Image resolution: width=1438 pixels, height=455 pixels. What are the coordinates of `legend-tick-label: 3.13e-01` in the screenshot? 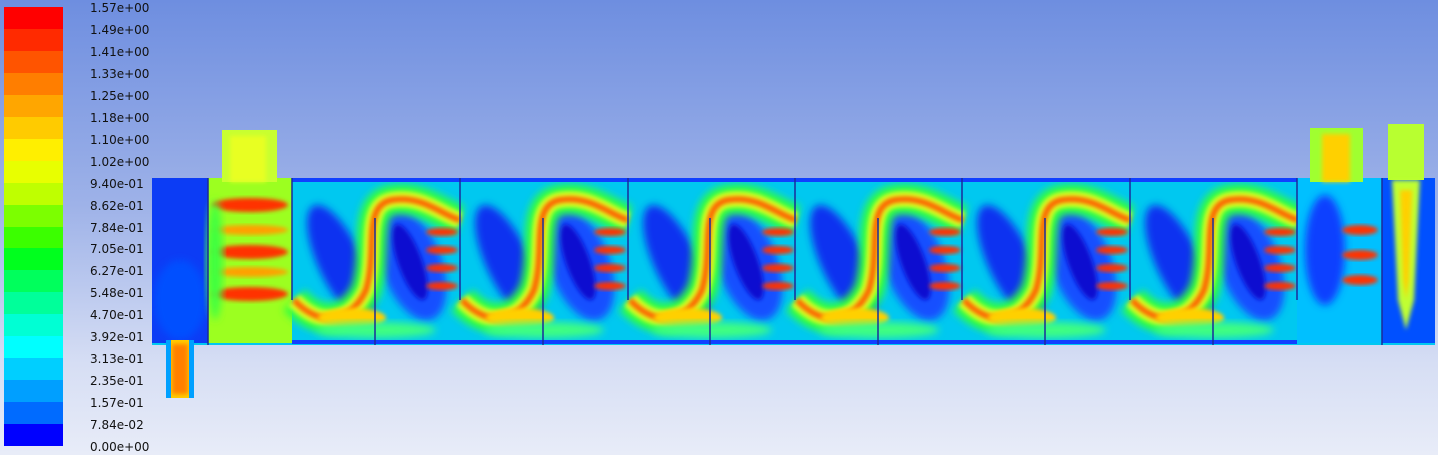 It's located at (117, 359).